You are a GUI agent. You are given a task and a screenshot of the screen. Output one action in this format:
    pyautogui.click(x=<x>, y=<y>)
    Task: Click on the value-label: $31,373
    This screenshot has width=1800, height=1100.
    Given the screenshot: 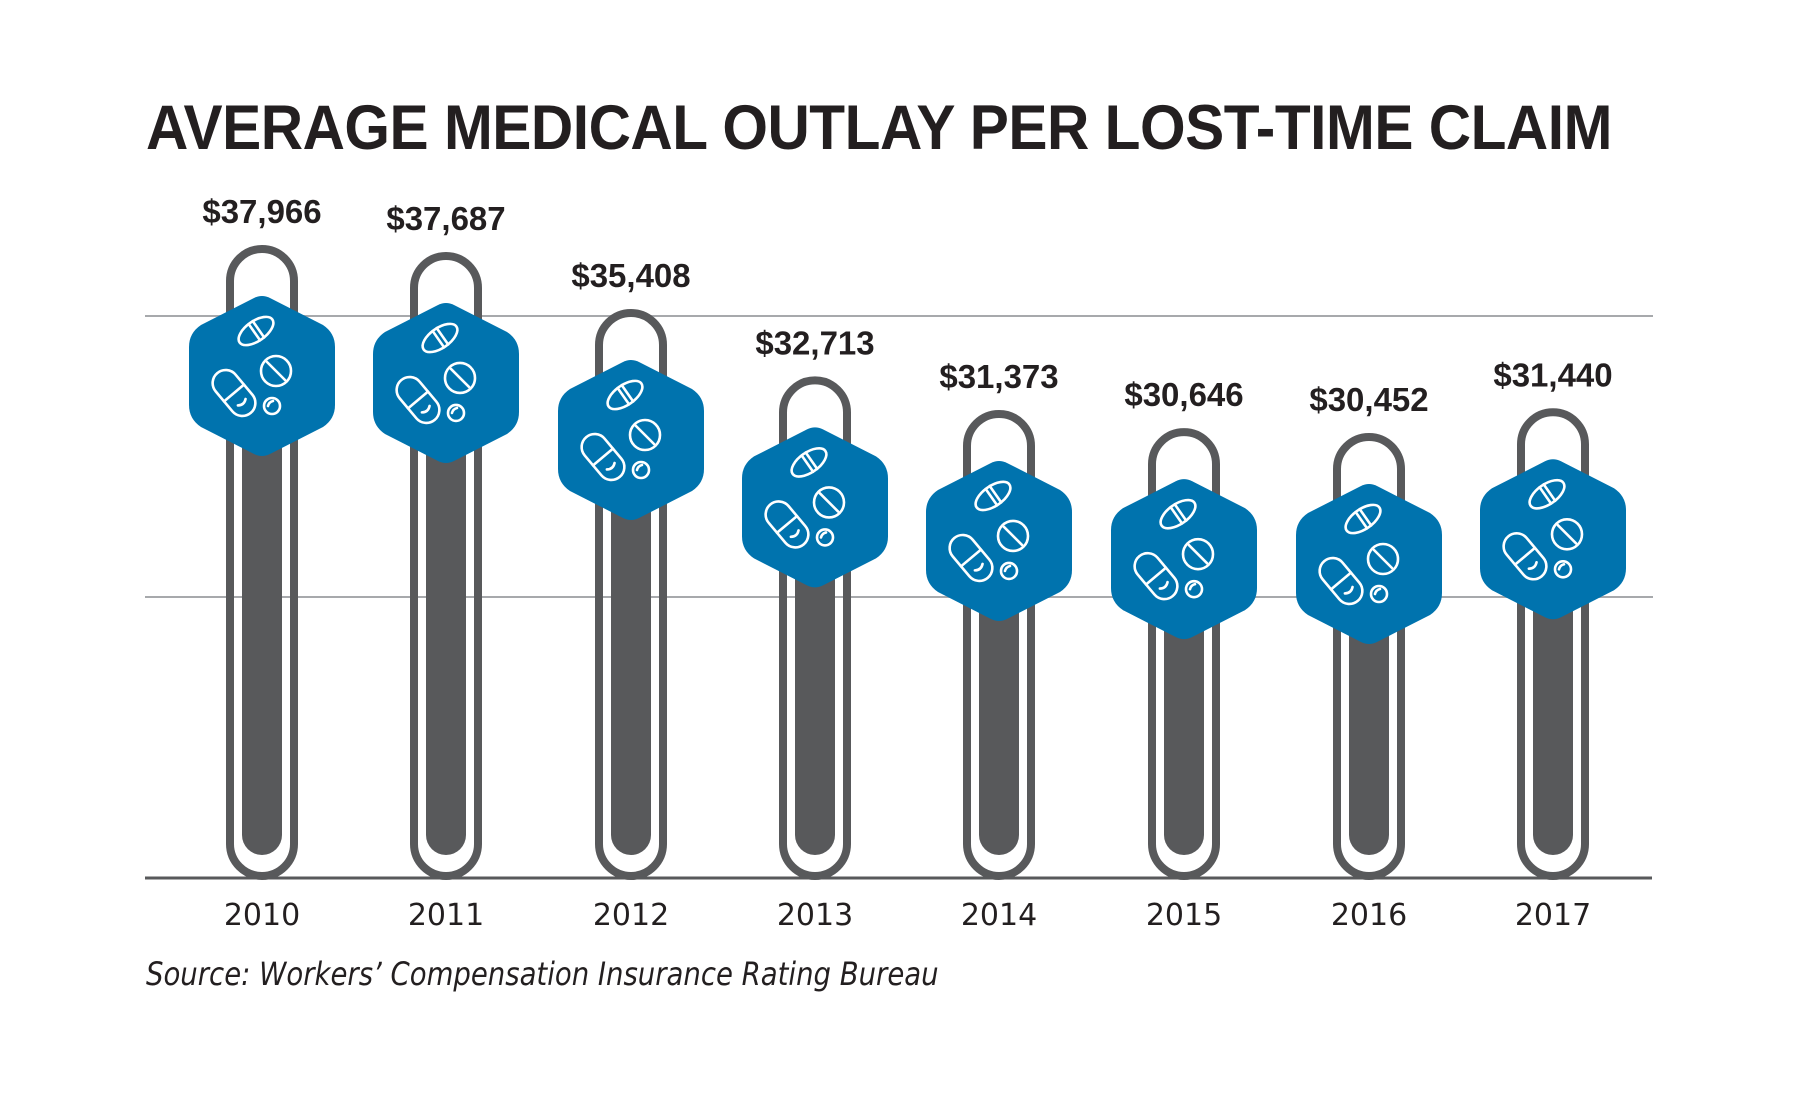 What is the action you would take?
    pyautogui.click(x=998, y=376)
    